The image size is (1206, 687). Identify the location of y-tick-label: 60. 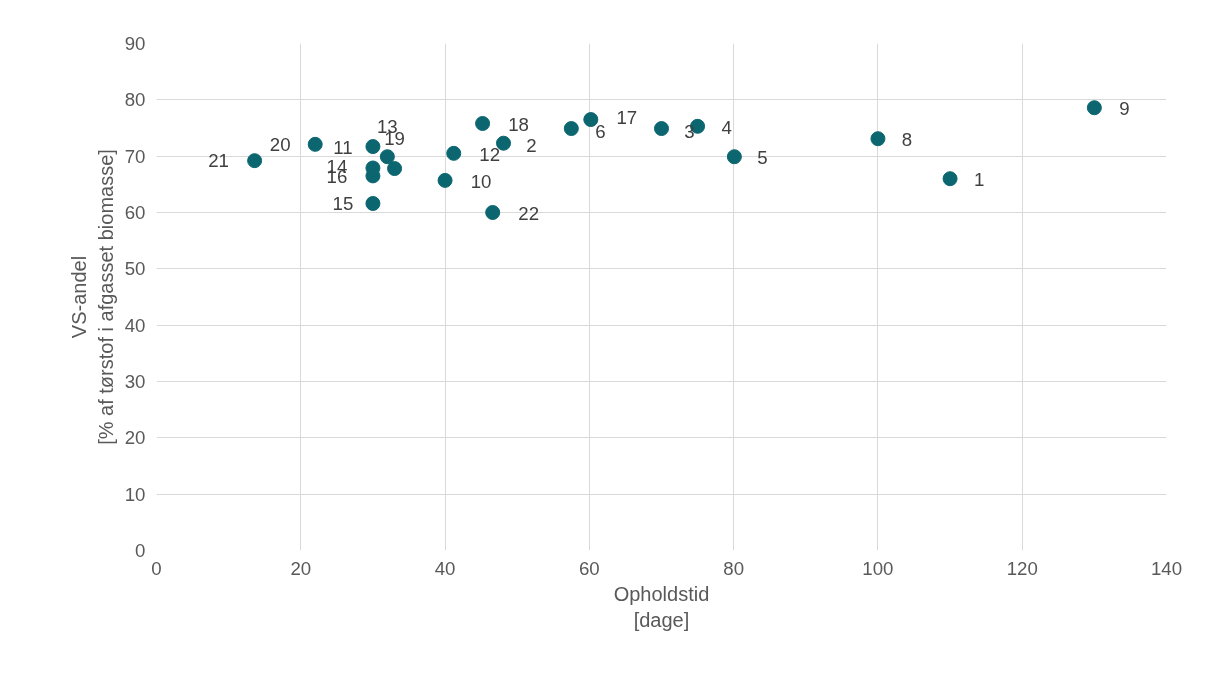
(135, 212).